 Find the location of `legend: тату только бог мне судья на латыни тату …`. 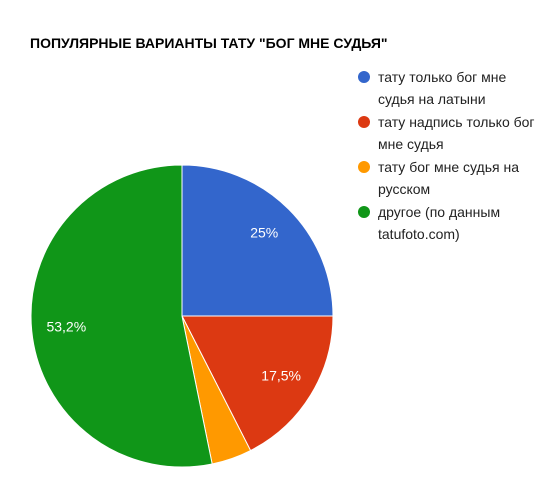

legend: тату только бог мне судья на латыни тату … is located at coordinates (446, 156).